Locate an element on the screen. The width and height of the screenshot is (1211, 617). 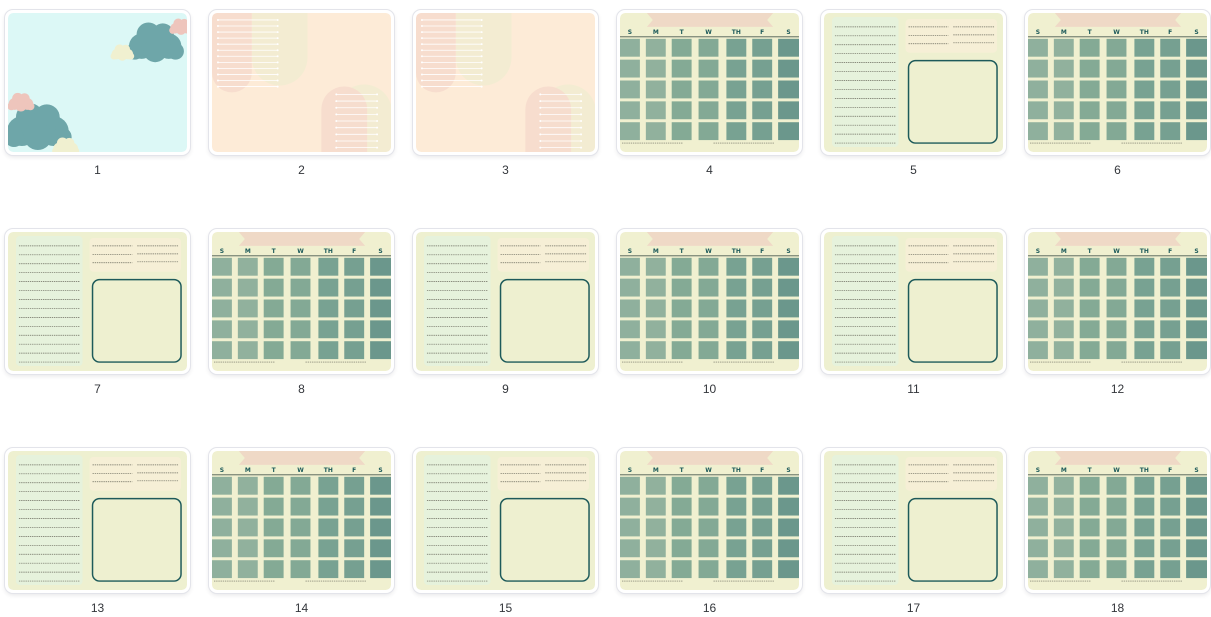
slide-item: 17 is located at coordinates (913, 532).